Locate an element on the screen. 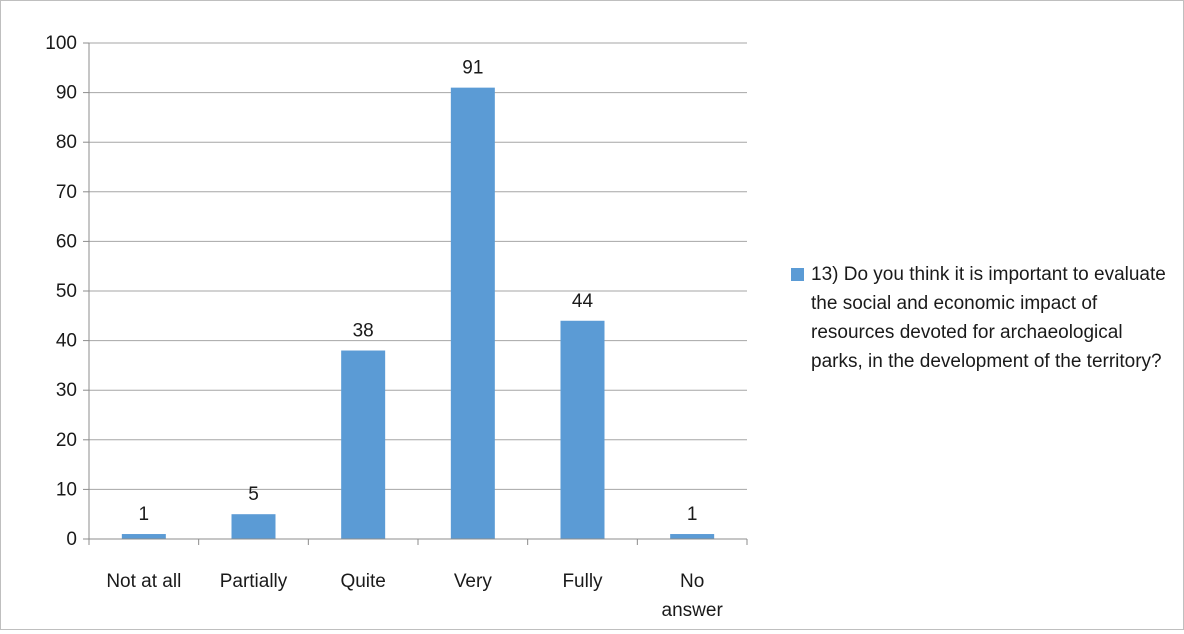 This screenshot has width=1184, height=634. y-tick-label: 0 is located at coordinates (71, 539).